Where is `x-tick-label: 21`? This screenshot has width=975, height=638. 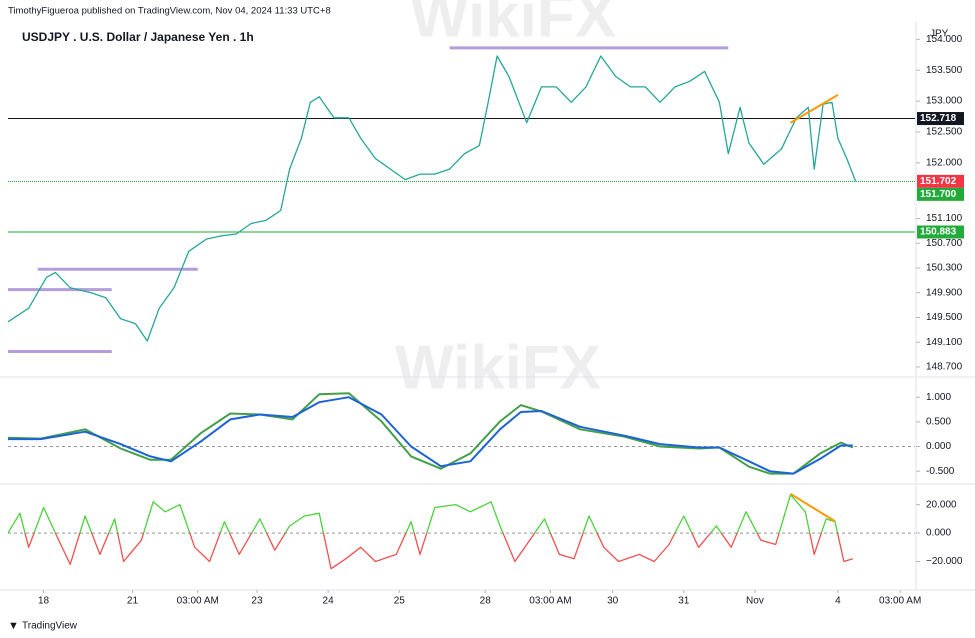 x-tick-label: 21 is located at coordinates (133, 601).